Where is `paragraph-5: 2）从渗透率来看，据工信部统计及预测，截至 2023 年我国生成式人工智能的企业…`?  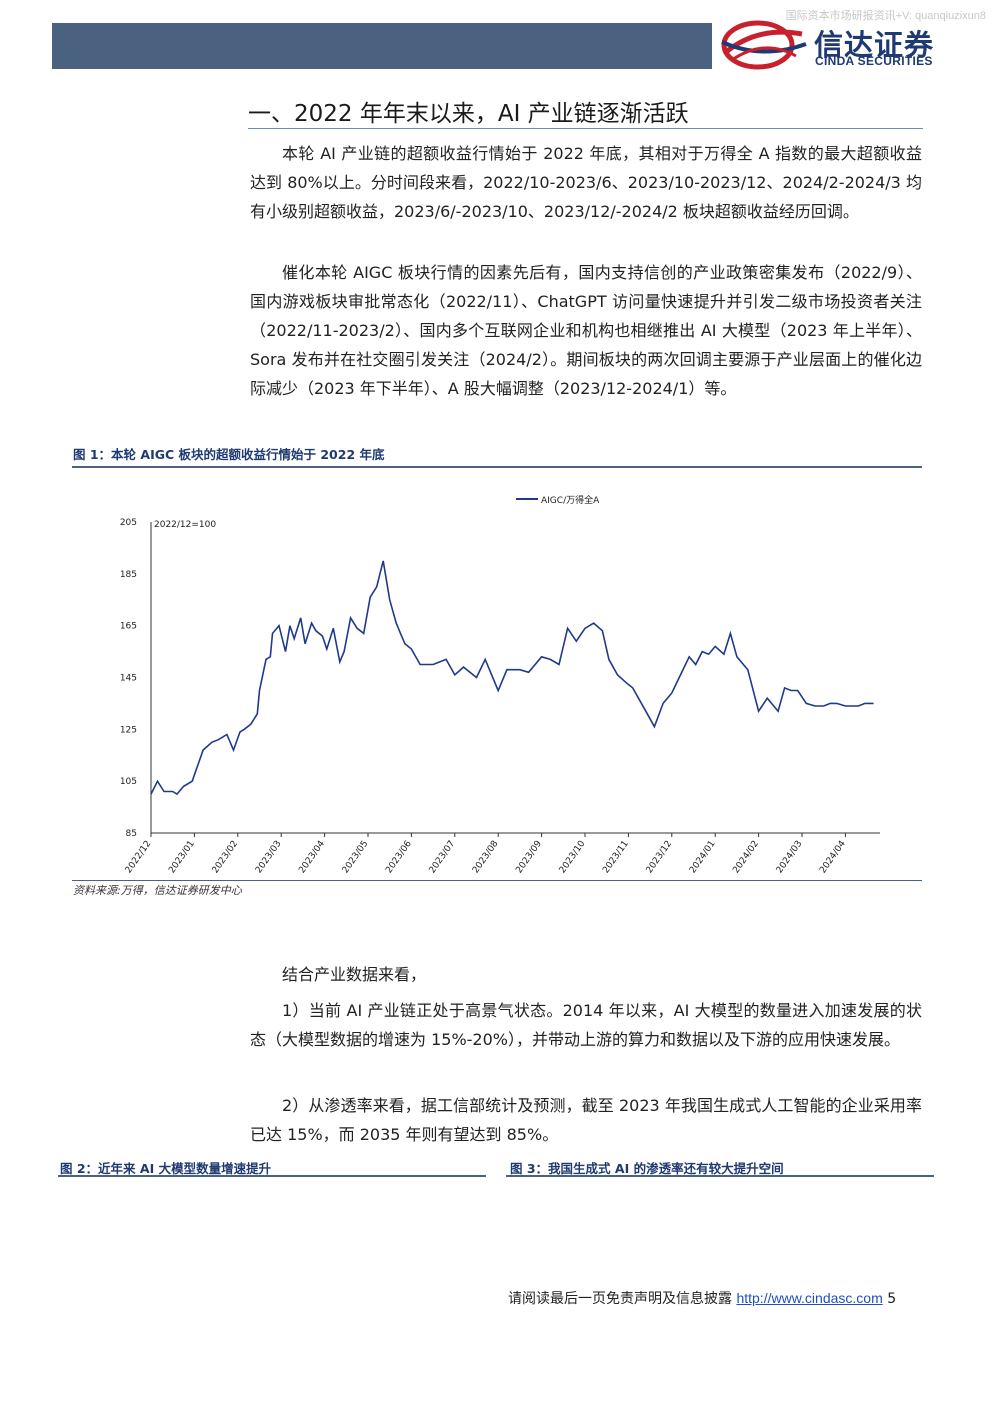 paragraph-5: 2）从渗透率来看，据工信部统计及预测，截至 2023 年我国生成式人工智能的企业… is located at coordinates (586, 1120).